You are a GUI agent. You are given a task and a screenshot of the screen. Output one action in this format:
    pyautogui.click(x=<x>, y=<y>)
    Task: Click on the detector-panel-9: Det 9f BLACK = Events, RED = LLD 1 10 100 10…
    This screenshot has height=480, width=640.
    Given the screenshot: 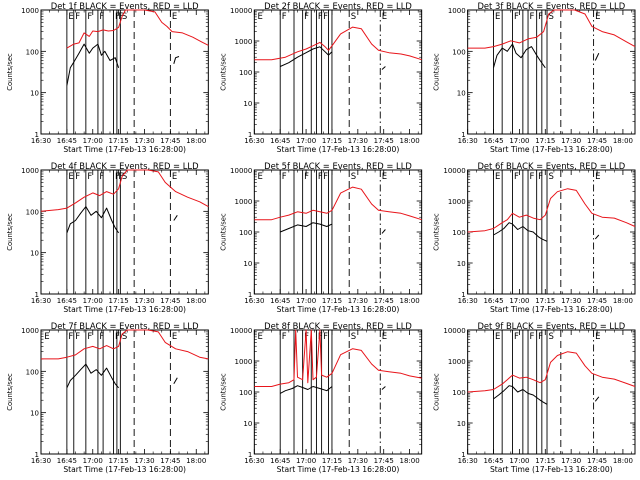 What is the action you would take?
    pyautogui.click(x=534, y=397)
    